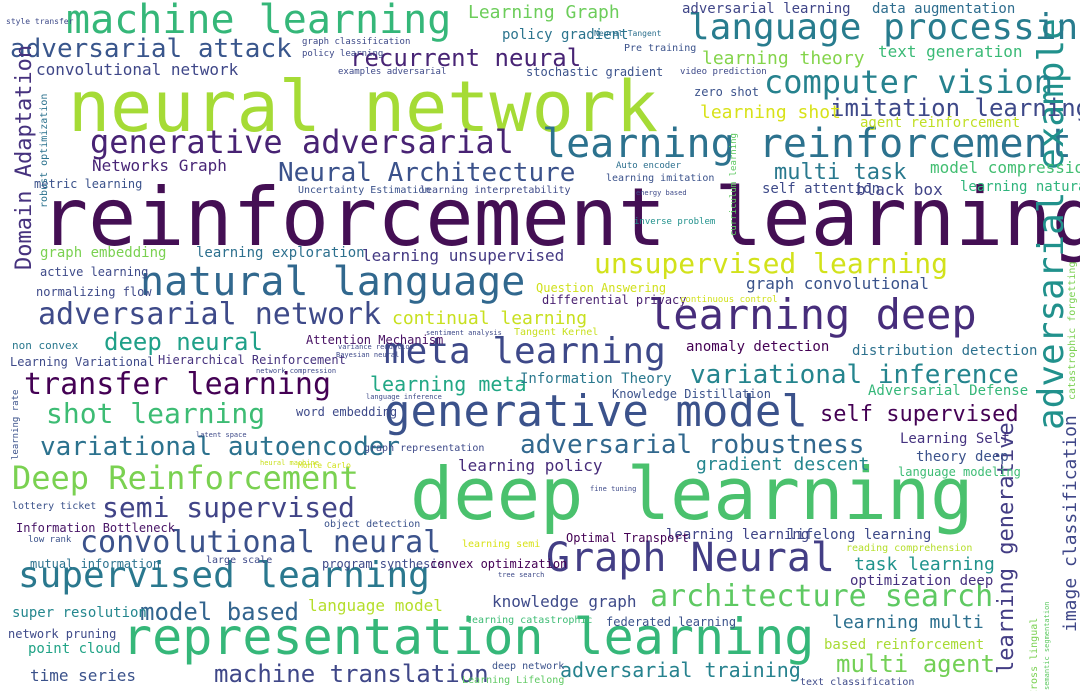 The height and width of the screenshot is (691, 1080). I want to click on word-semantic-segmentation: semantic segmentation, so click(1047, 645).